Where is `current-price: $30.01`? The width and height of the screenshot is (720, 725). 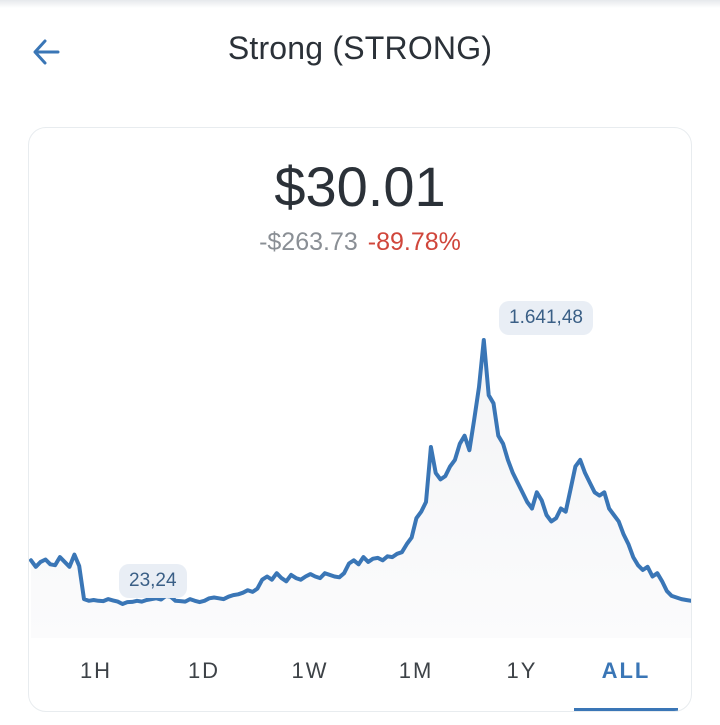 current-price: $30.01 is located at coordinates (360, 186).